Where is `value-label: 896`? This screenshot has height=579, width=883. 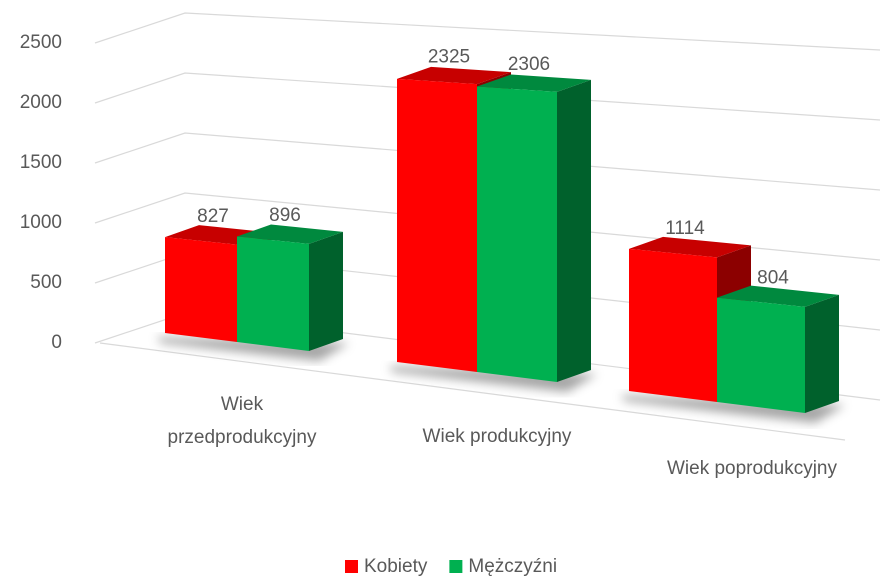
value-label: 896 is located at coordinates (285, 215).